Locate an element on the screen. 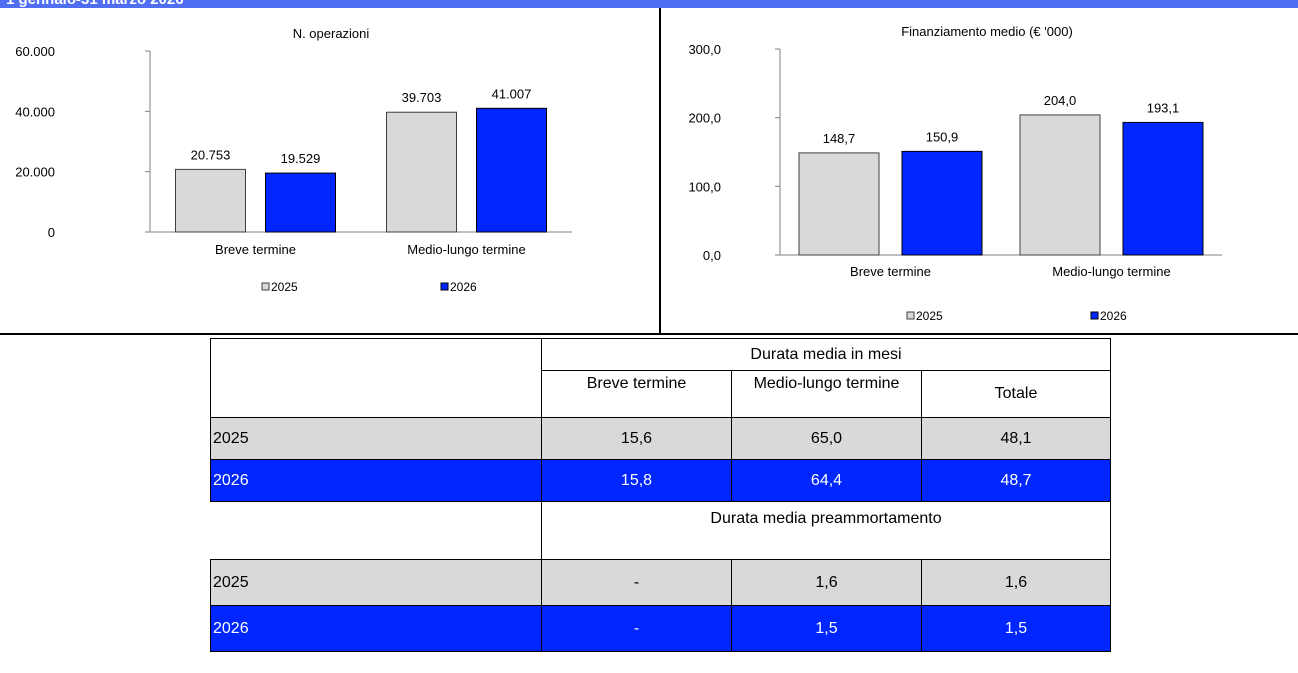 The image size is (1298, 673). chart-title: Finanziamento medio (€ '000) is located at coordinates (987, 31).